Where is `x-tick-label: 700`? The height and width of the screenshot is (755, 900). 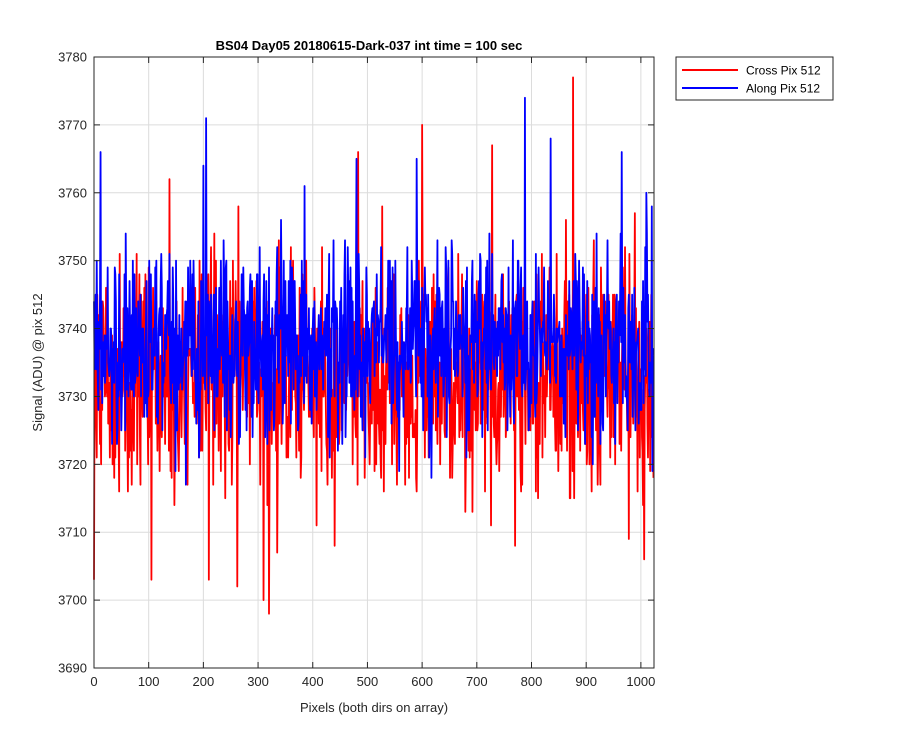
x-tick-label: 700 is located at coordinates (477, 681).